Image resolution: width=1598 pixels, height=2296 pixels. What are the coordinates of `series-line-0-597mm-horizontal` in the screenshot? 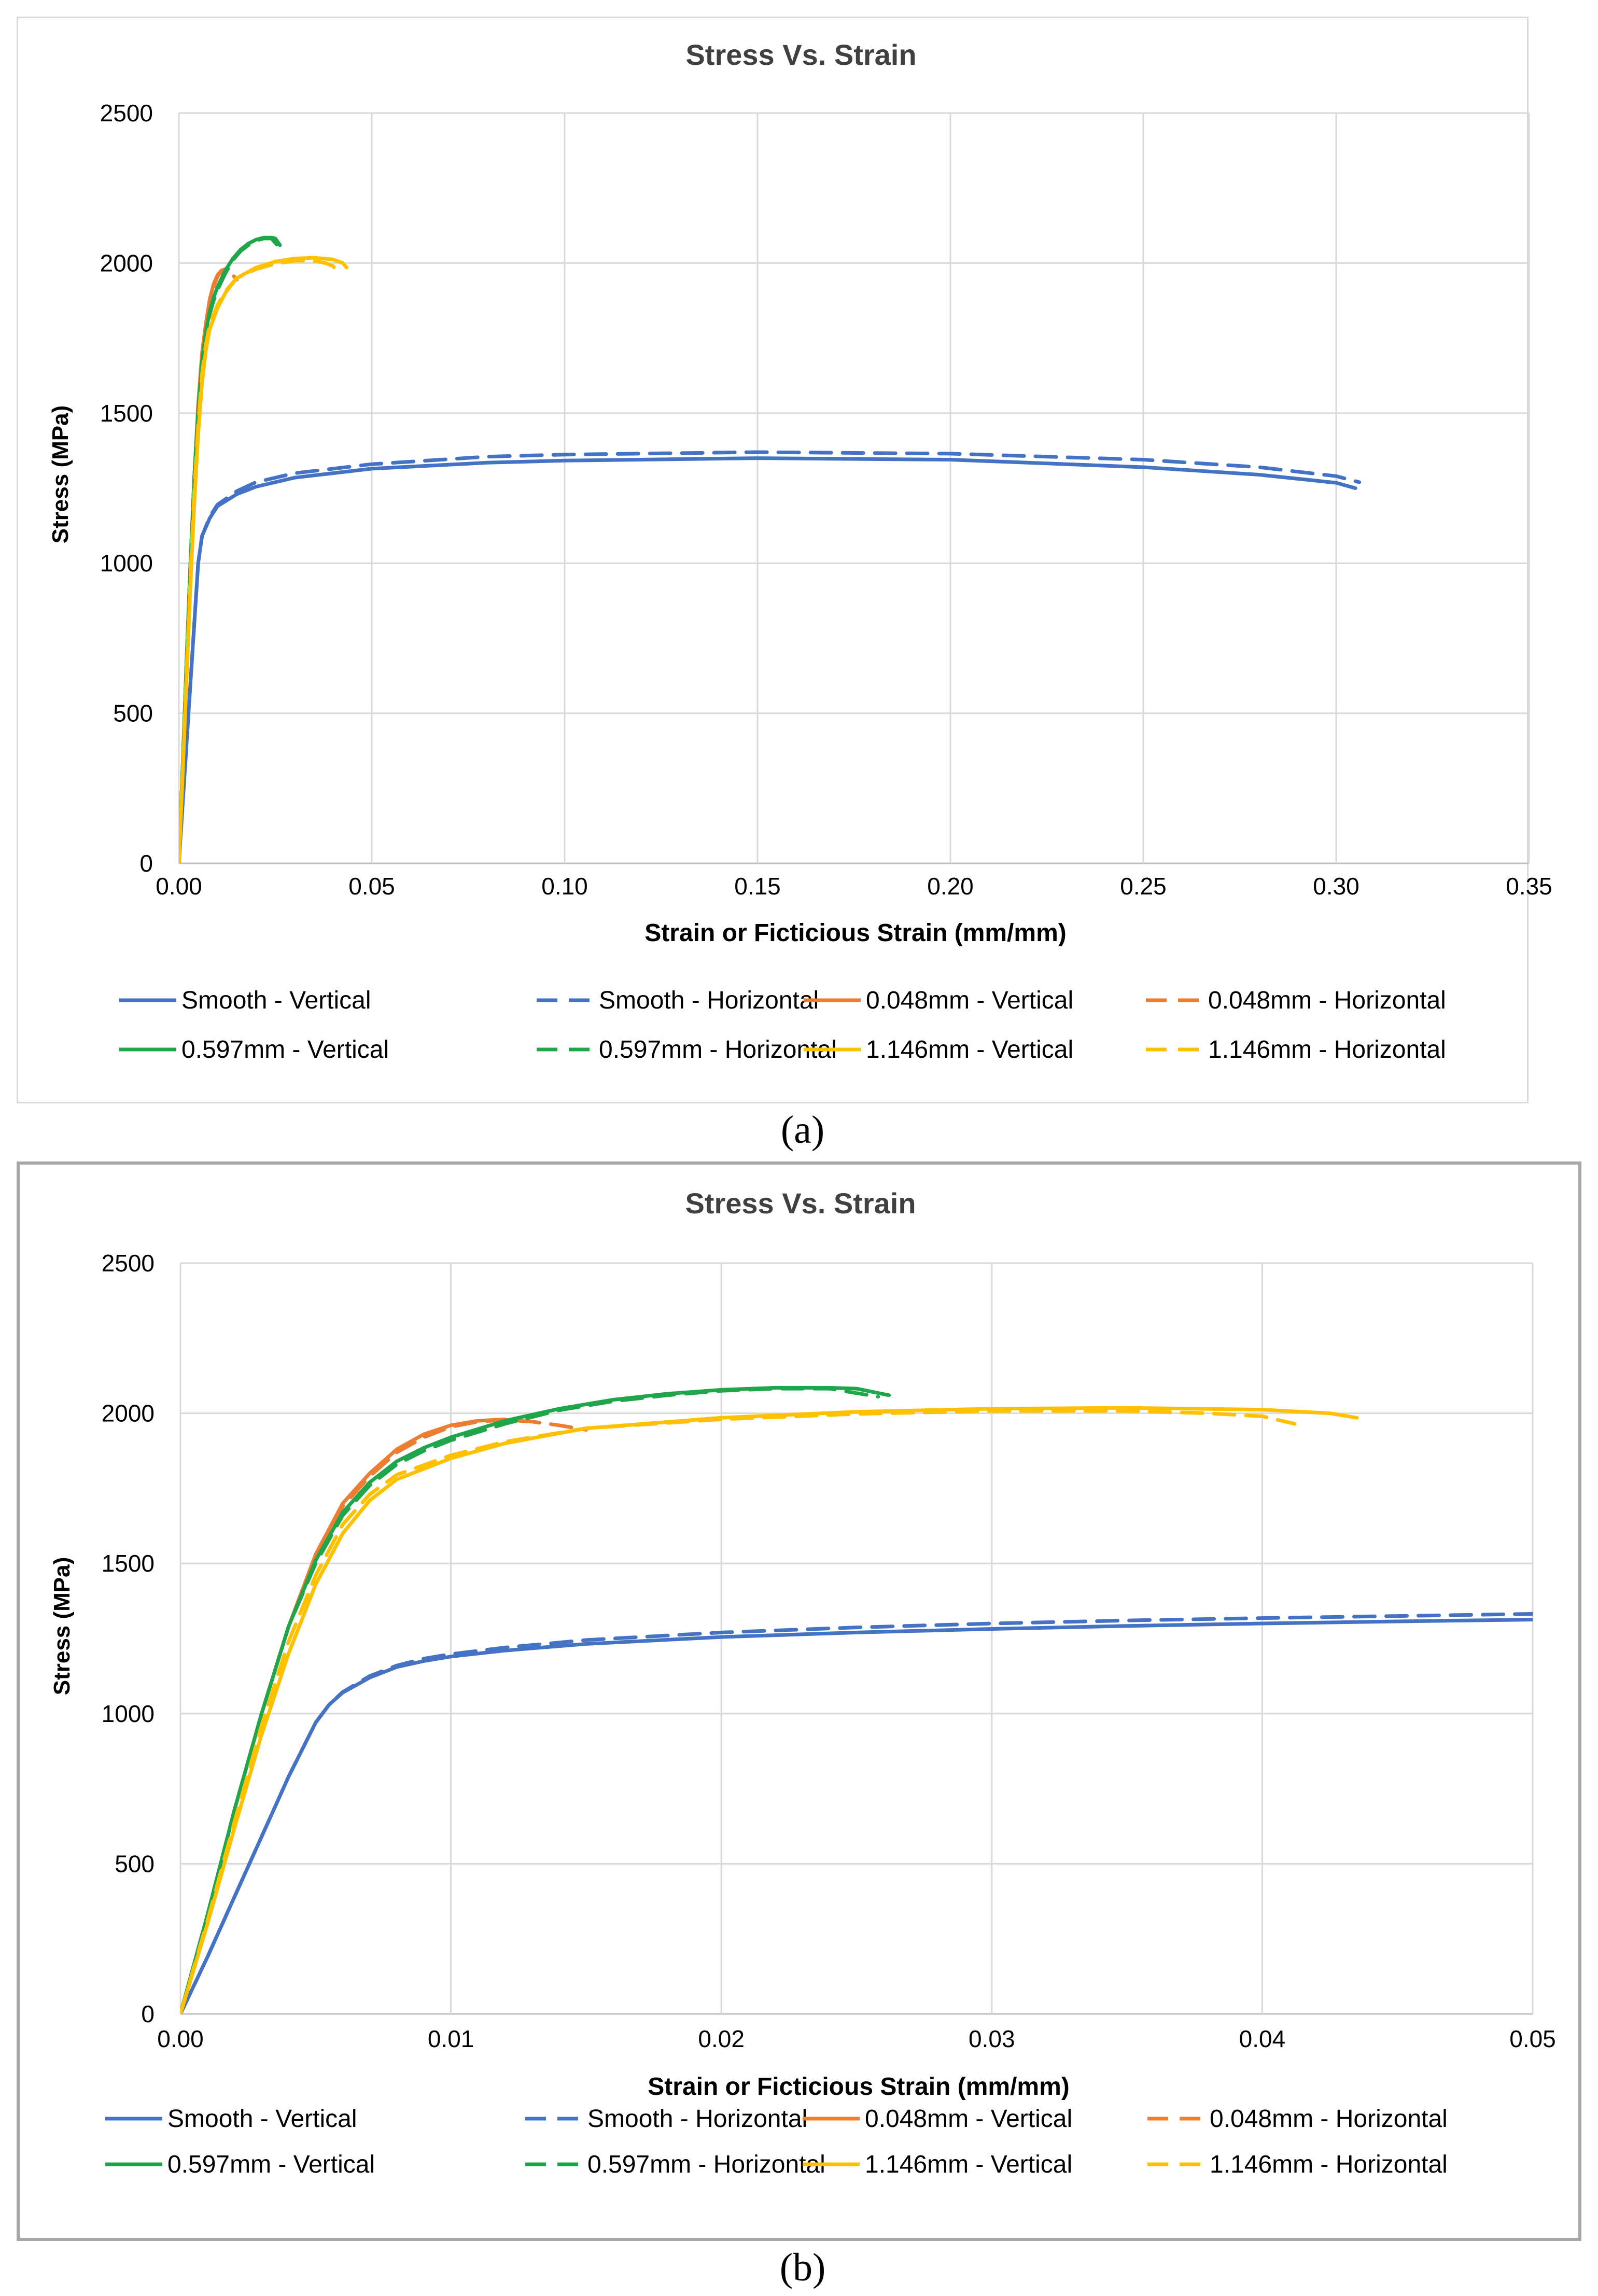 It's located at (530, 1700).